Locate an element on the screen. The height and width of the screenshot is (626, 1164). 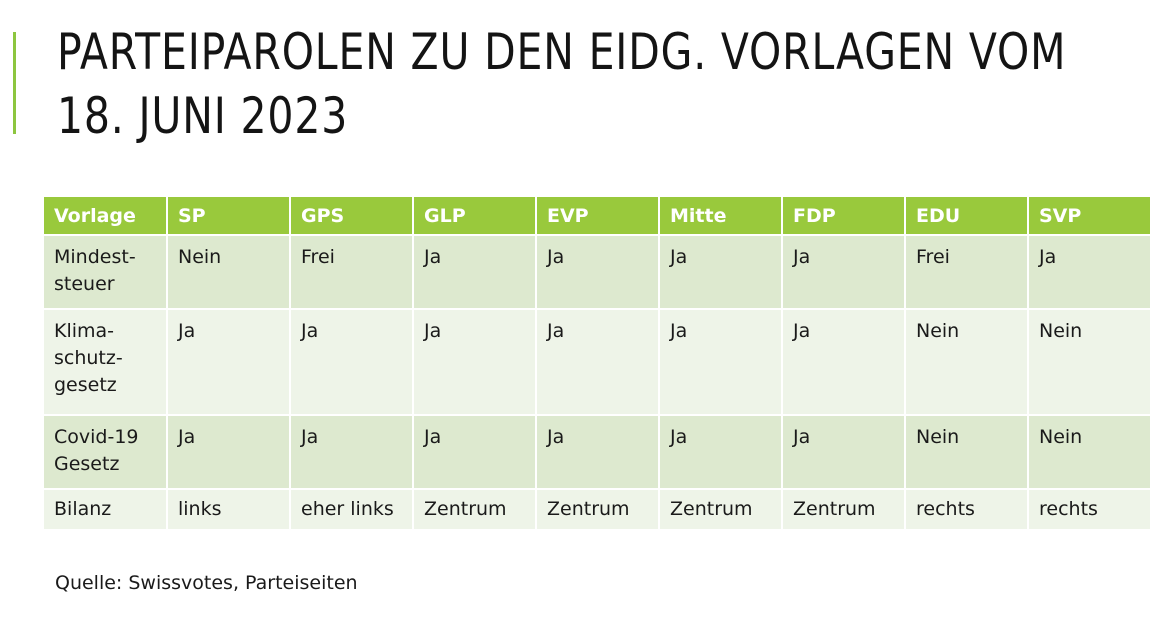
parole-cell-gps: Frei is located at coordinates (351, 272).